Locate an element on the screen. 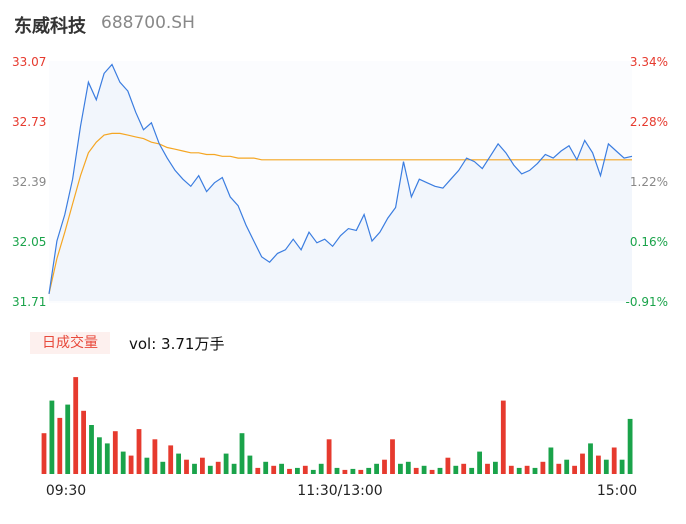 This screenshot has height=524, width=686. y-left-tick-label: 33.07 is located at coordinates (29, 62).